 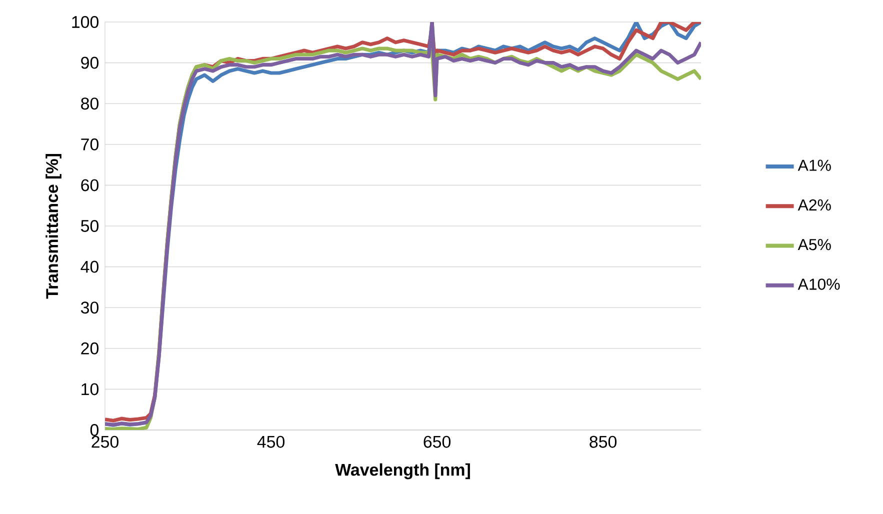 I want to click on y-tick-label: 0, so click(x=94, y=430).